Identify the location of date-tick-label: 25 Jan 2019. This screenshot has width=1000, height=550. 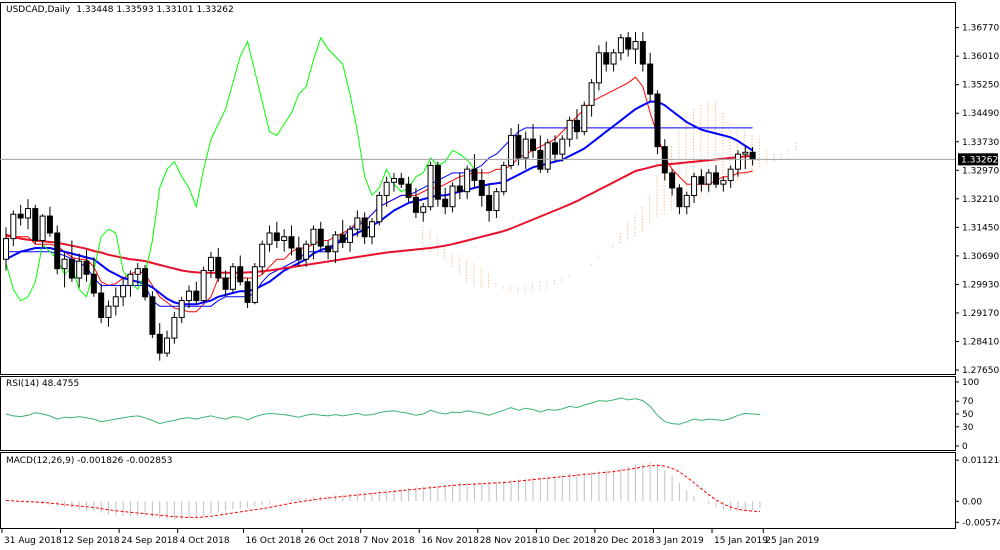
(792, 541).